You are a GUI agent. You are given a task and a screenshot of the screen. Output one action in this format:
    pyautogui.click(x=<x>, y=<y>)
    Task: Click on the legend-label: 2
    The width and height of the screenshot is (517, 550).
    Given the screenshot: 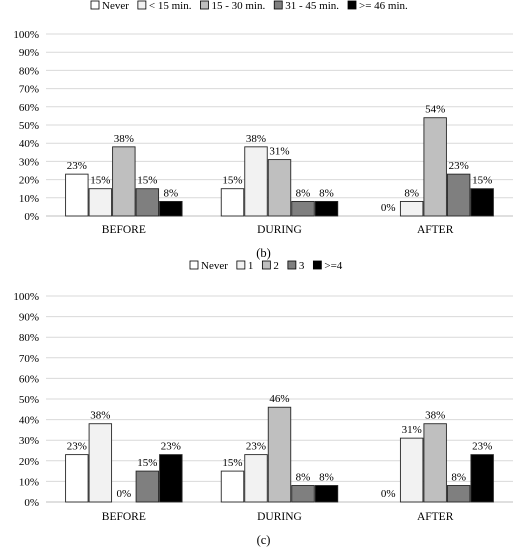 What is the action you would take?
    pyautogui.click(x=276, y=266)
    